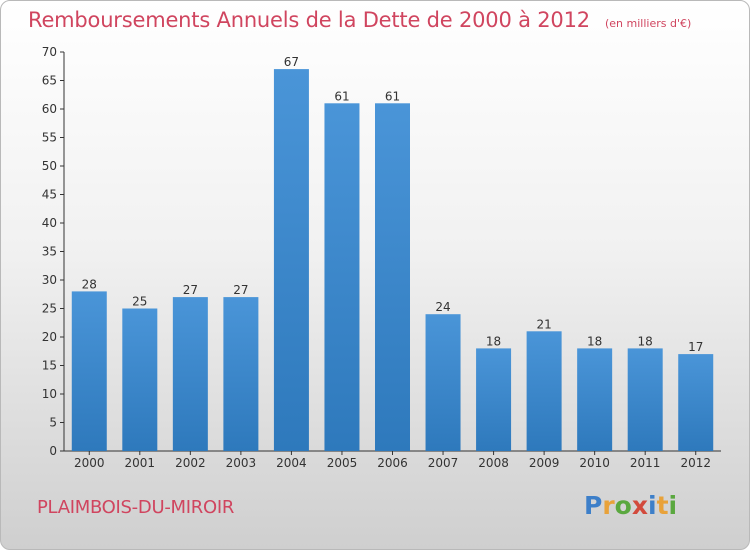 The height and width of the screenshot is (550, 750). Describe the element at coordinates (49, 223) in the screenshot. I see `y-tick-label: 40` at that location.